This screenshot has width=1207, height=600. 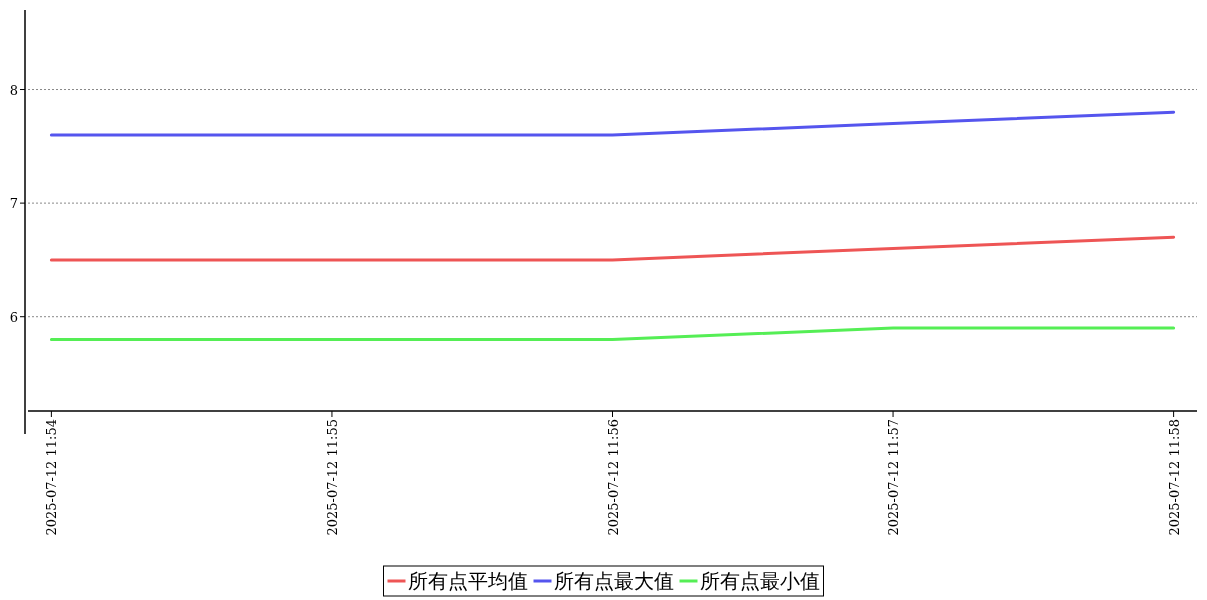 I want to click on x-tick-label: 2025-07-12 11:55, so click(x=332, y=477).